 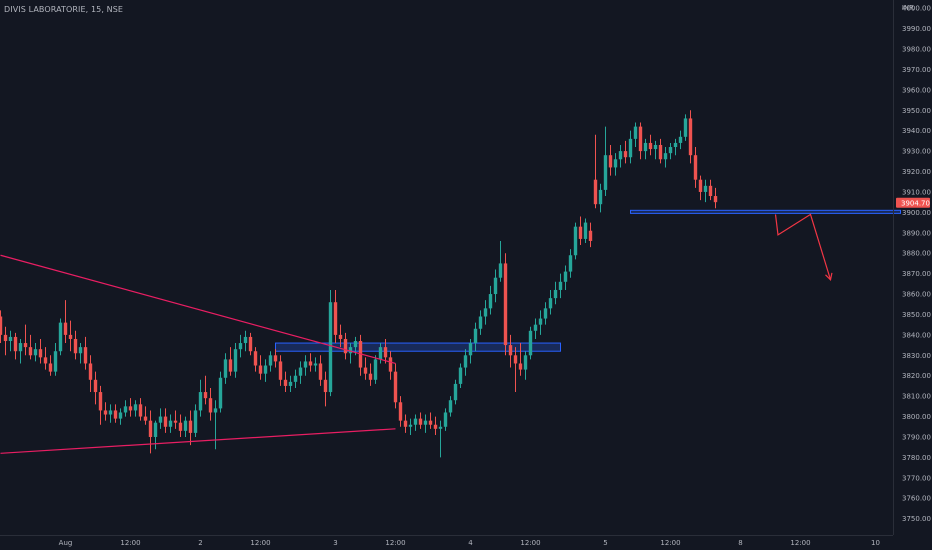 What do you see at coordinates (803, 246) in the screenshot?
I see `projection-arrow` at bounding box center [803, 246].